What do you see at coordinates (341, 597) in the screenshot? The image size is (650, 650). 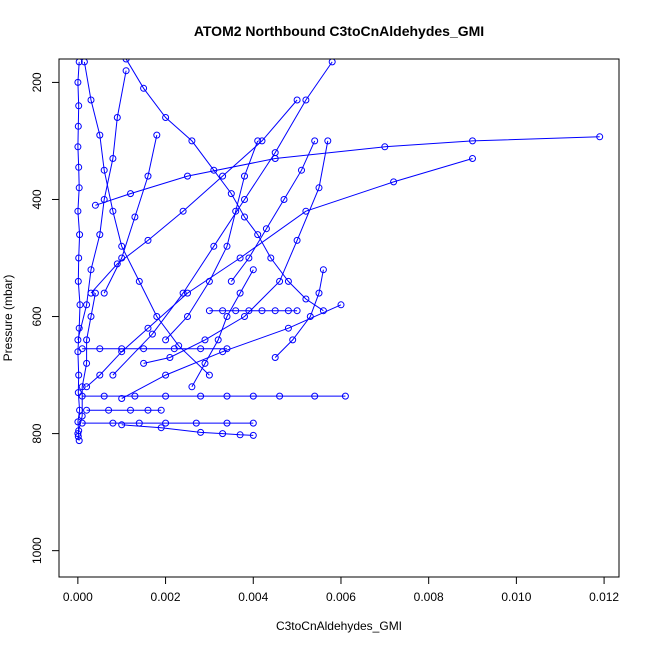 I see `x-tick-label: 0.006` at bounding box center [341, 597].